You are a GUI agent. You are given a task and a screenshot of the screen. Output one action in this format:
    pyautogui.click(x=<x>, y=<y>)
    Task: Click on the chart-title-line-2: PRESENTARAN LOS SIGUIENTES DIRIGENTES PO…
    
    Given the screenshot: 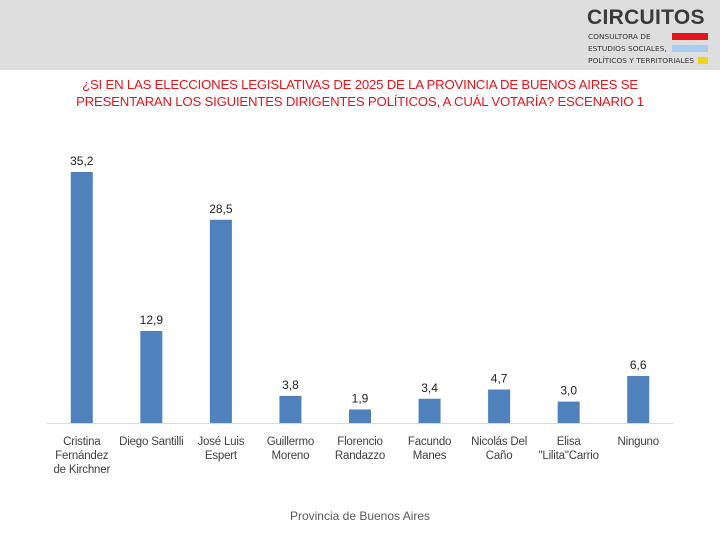 What is the action you would take?
    pyautogui.click(x=360, y=101)
    